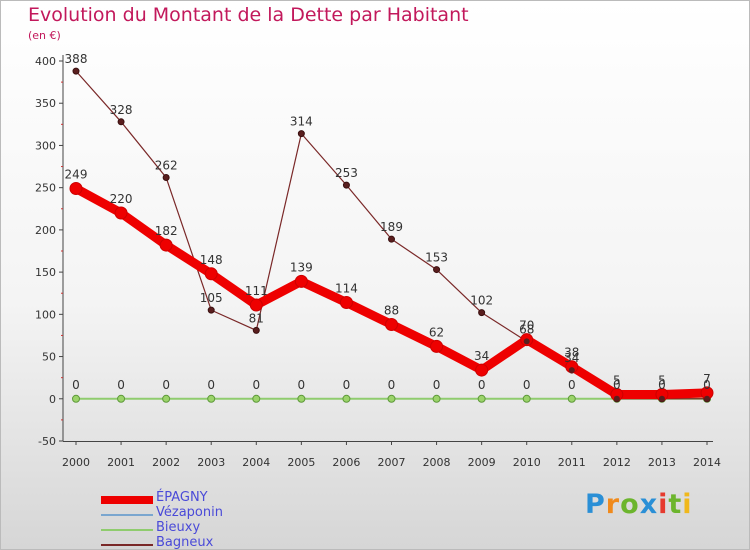 This screenshot has width=750, height=550. I want to click on x-tick-label: 2012, so click(617, 462).